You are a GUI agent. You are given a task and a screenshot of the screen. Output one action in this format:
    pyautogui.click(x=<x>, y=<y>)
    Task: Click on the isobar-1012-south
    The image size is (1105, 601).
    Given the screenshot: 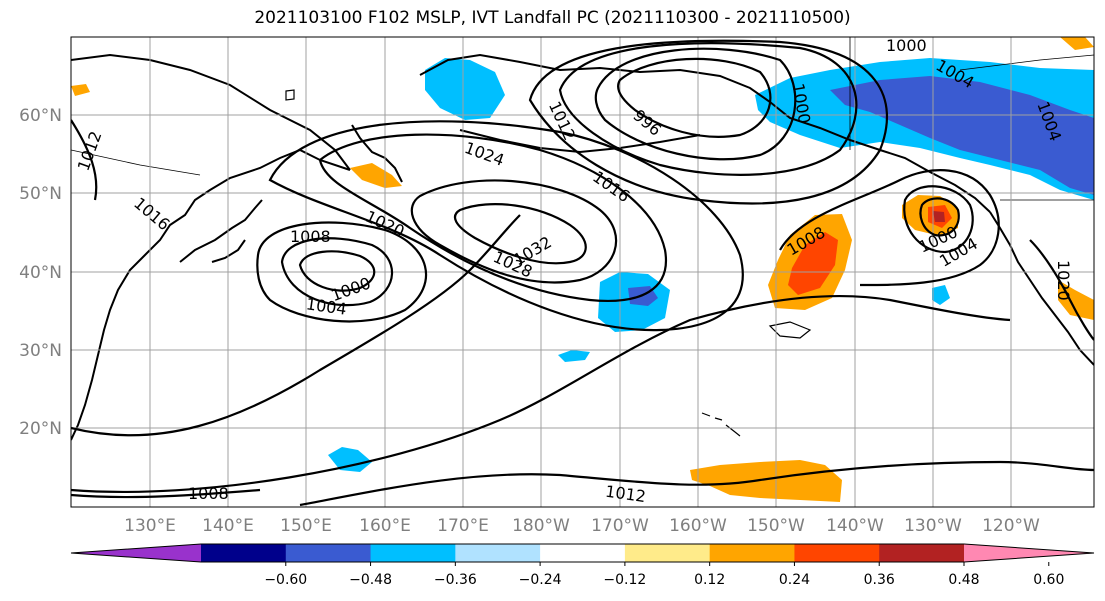 What is the action you would take?
    pyautogui.click(x=696, y=483)
    